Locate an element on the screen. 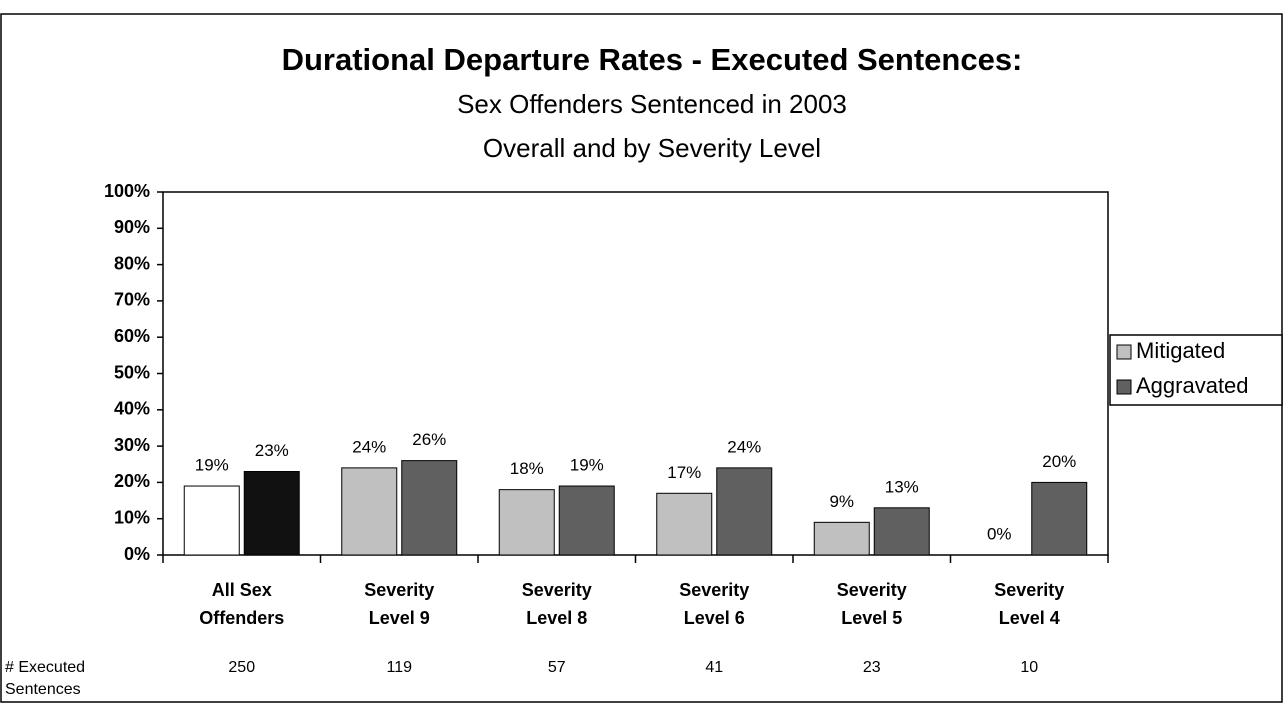  x-tick-label: Level 8 is located at coordinates (556, 618).